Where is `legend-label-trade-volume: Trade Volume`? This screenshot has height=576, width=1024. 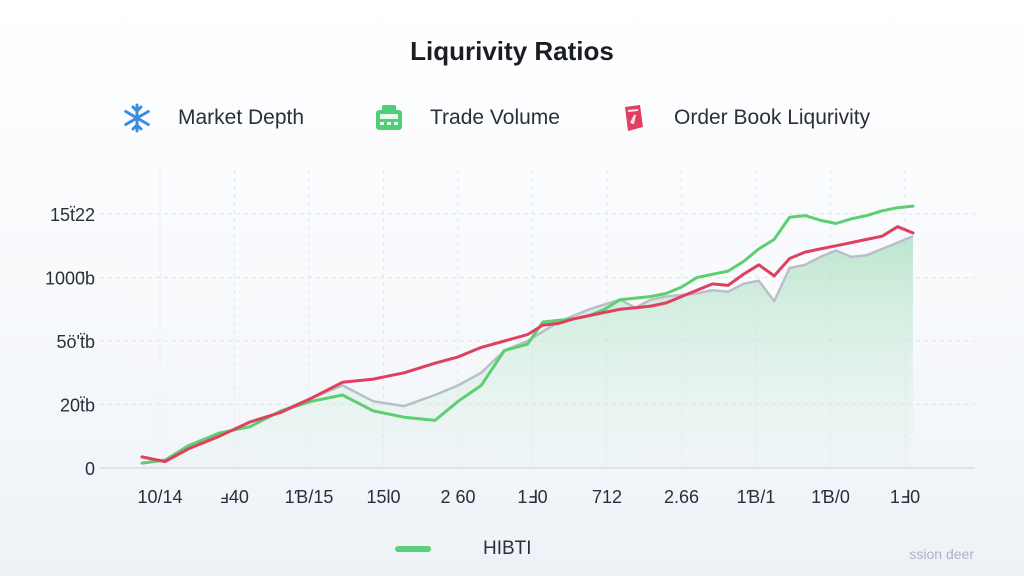
legend-label-trade-volume: Trade Volume is located at coordinates (495, 117).